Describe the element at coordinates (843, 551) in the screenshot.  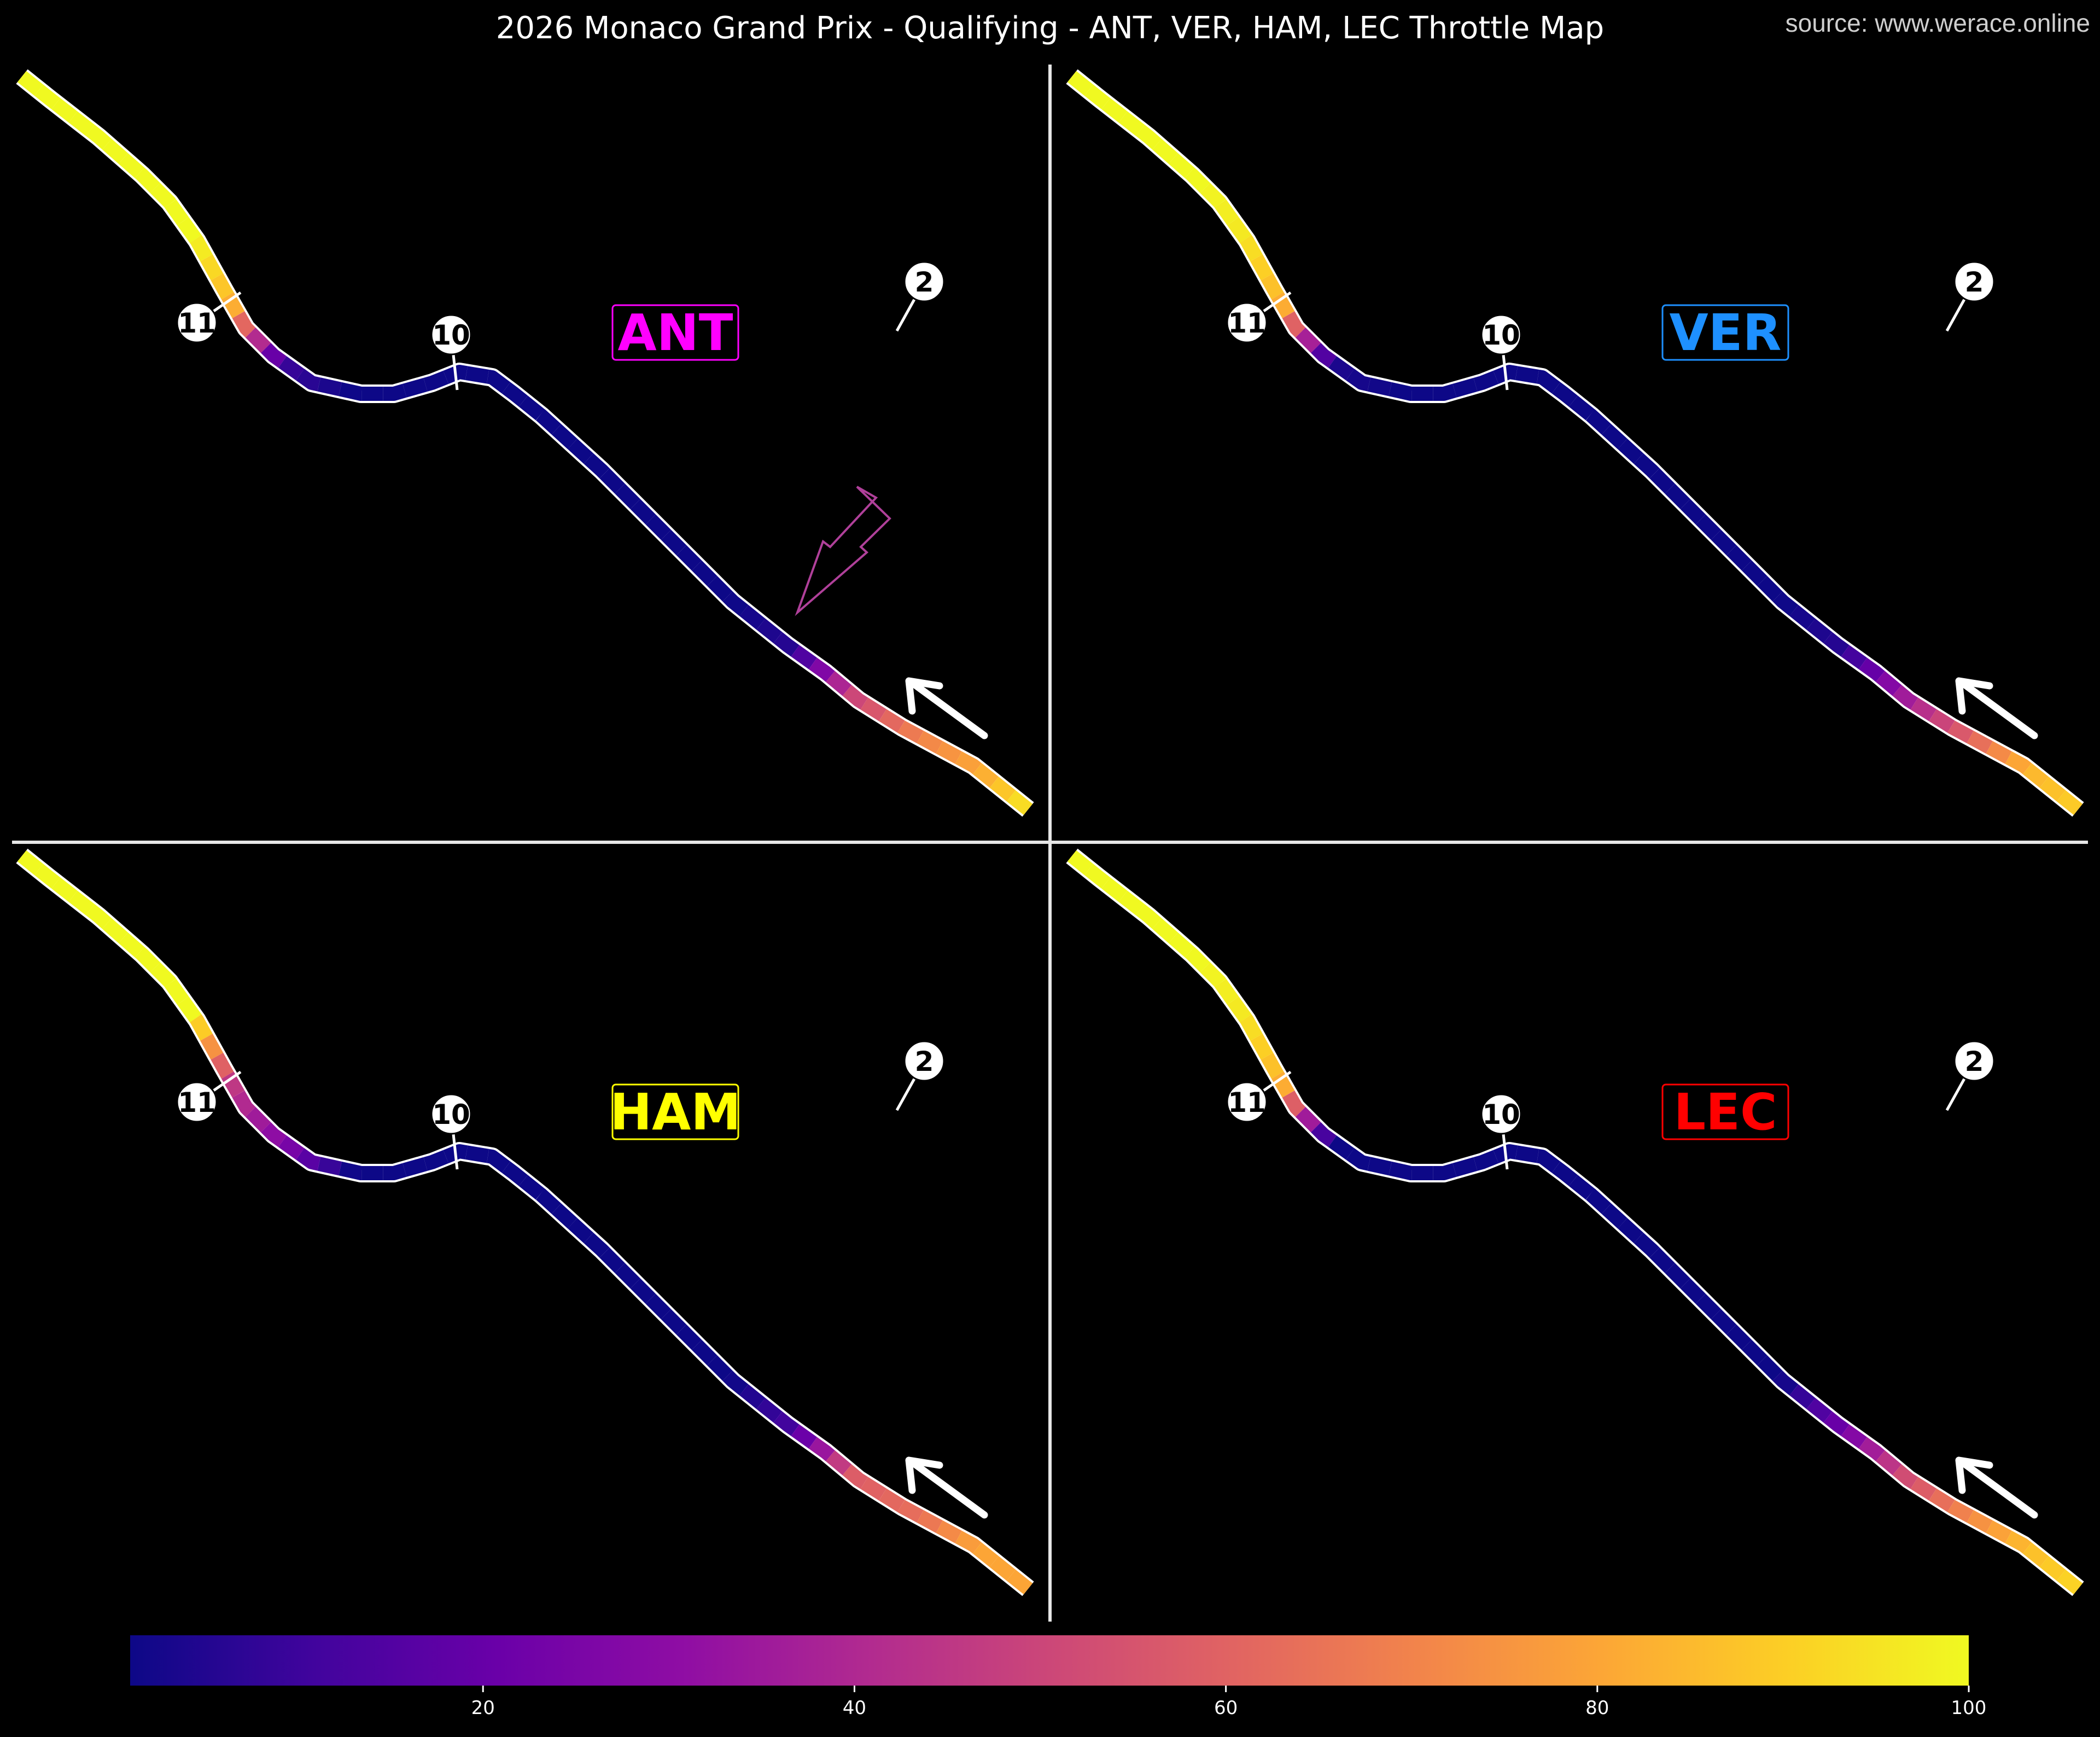
I see `highlight-arrow` at that location.